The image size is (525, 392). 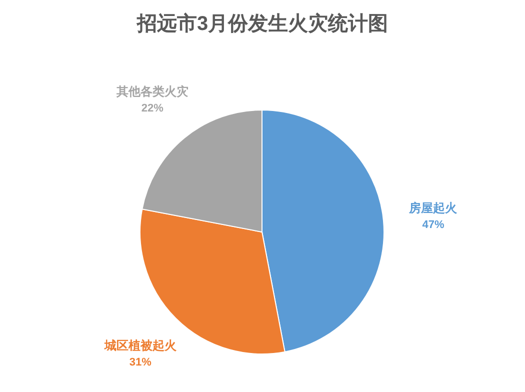 What do you see at coordinates (152, 108) in the screenshot?
I see `data-label: 22%` at bounding box center [152, 108].